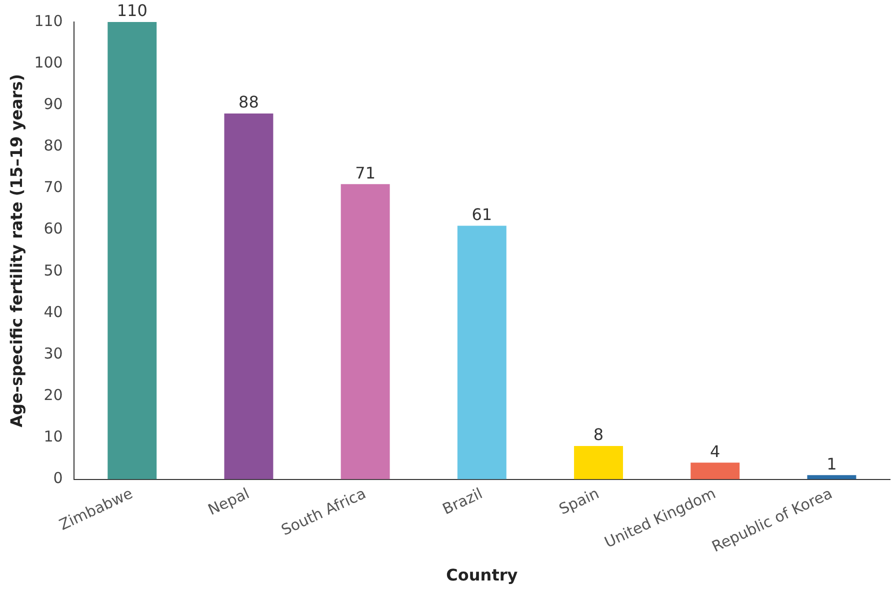  What do you see at coordinates (831, 464) in the screenshot?
I see `data-label: 1` at bounding box center [831, 464].